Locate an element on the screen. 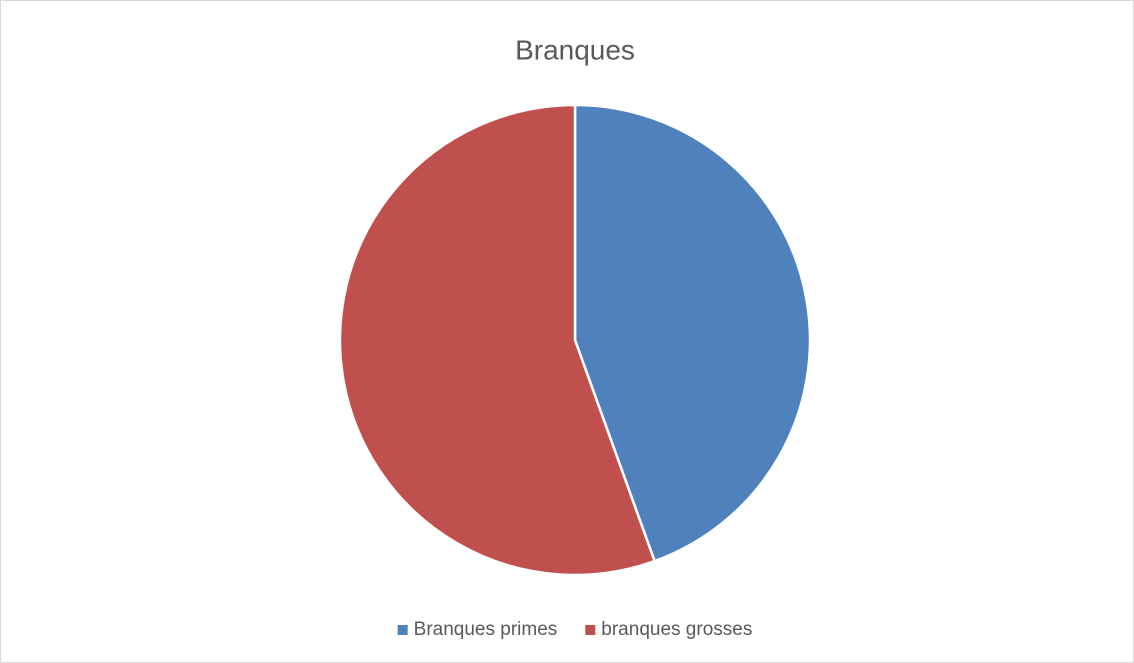 This screenshot has width=1134, height=663. pie-slice is located at coordinates (692, 333).